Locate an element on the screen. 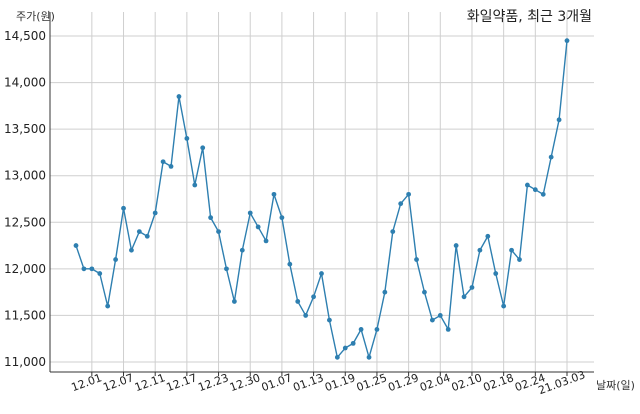 The height and width of the screenshot is (414, 640). x-tick-label: 01.07 is located at coordinates (277, 382).